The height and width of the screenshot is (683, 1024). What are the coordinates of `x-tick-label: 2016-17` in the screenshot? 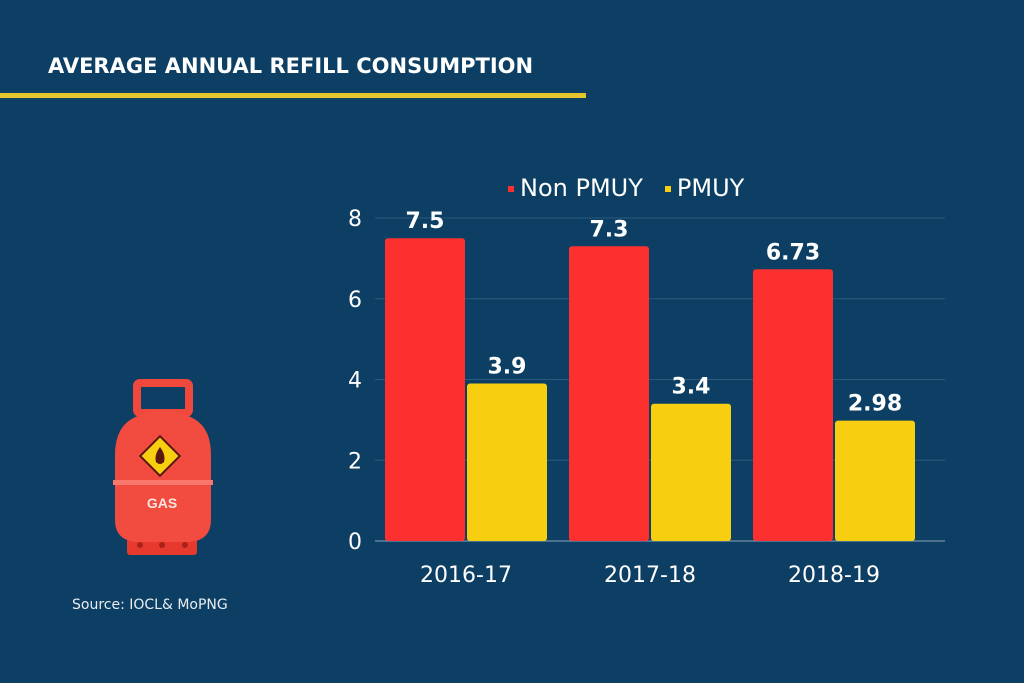 It's located at (466, 575).